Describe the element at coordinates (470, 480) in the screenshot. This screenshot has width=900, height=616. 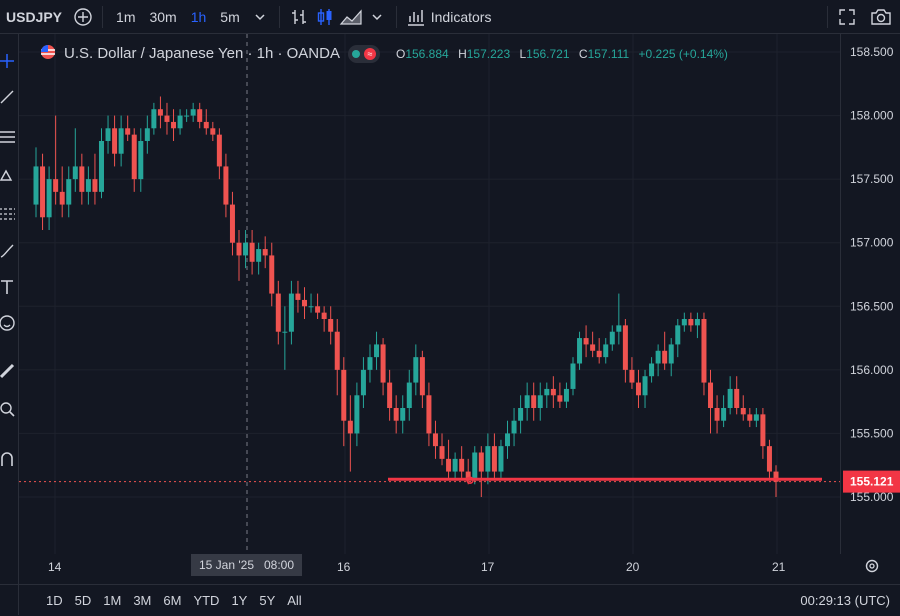
I see `ray-anchor-handle` at that location.